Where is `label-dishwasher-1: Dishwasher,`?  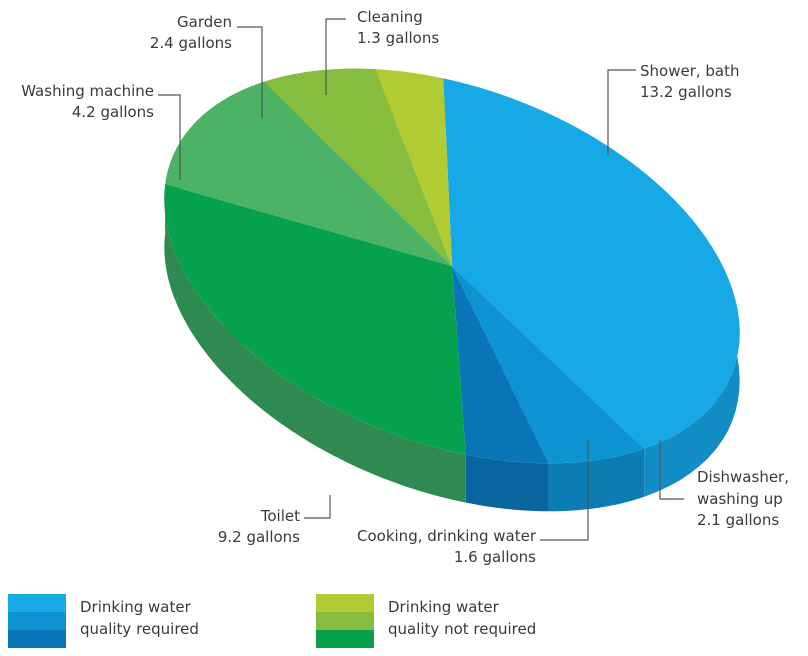
label-dishwasher-1: Dishwasher, is located at coordinates (743, 477).